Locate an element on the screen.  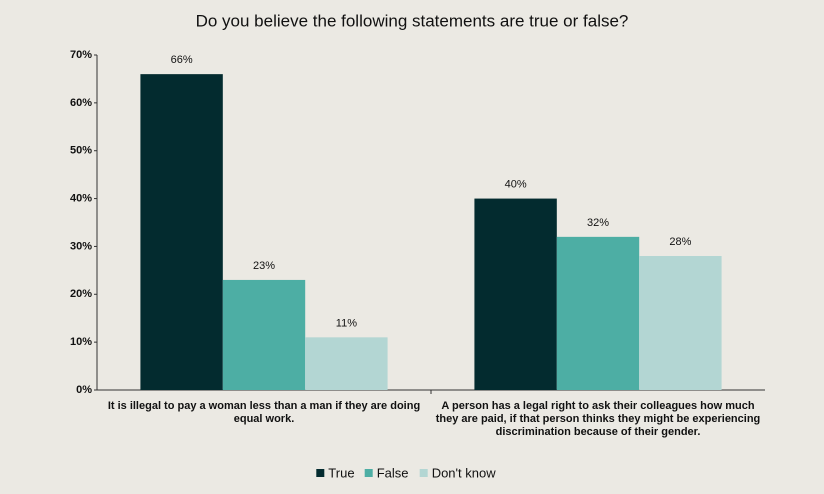
legend-label: True is located at coordinates (341, 472).